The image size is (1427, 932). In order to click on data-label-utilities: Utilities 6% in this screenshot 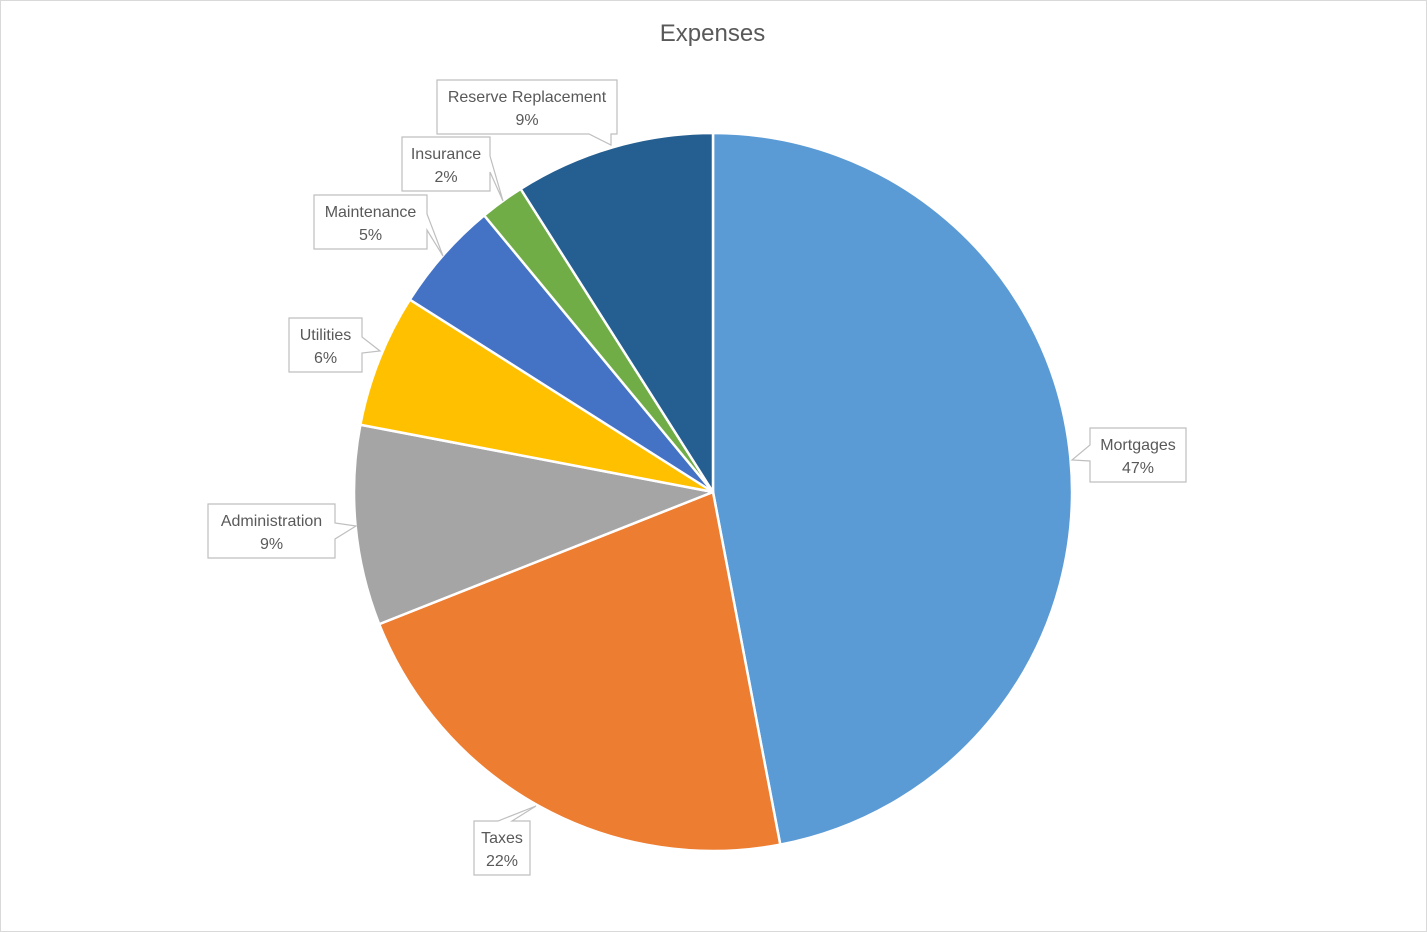, I will do `click(335, 345)`.